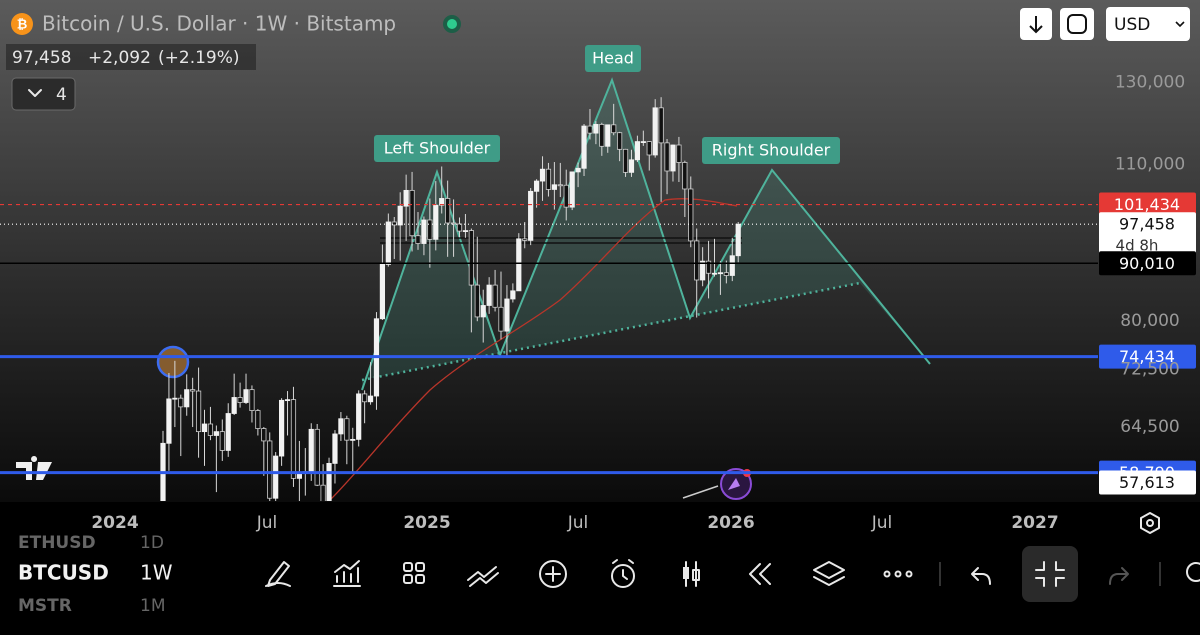 This screenshot has height=635, width=1200. I want to click on candle-tool, so click(691, 574).